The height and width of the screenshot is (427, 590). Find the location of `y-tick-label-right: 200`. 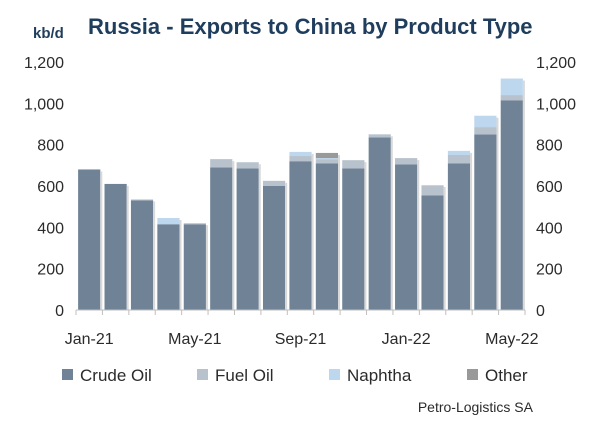

y-tick-label-right: 200 is located at coordinates (549, 270).